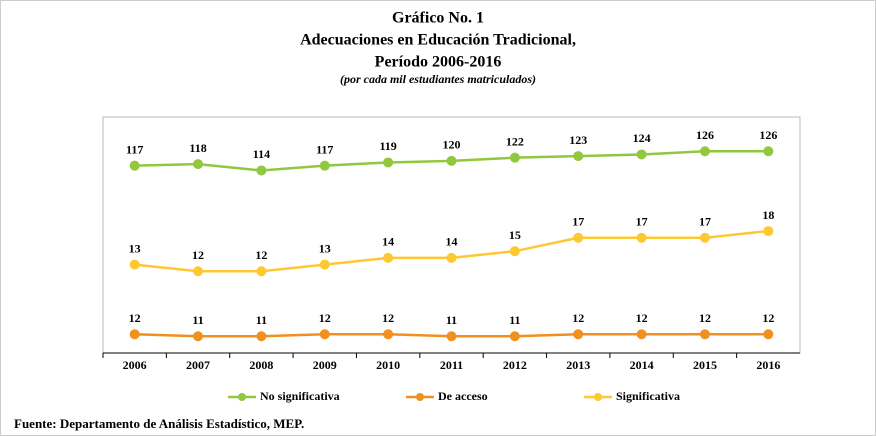 The height and width of the screenshot is (436, 876). I want to click on x-tick-label: 2006, so click(135, 365).